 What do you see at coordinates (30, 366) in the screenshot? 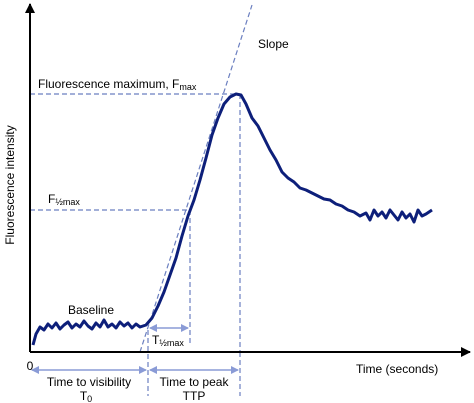
I see `origin-label: 0` at bounding box center [30, 366].